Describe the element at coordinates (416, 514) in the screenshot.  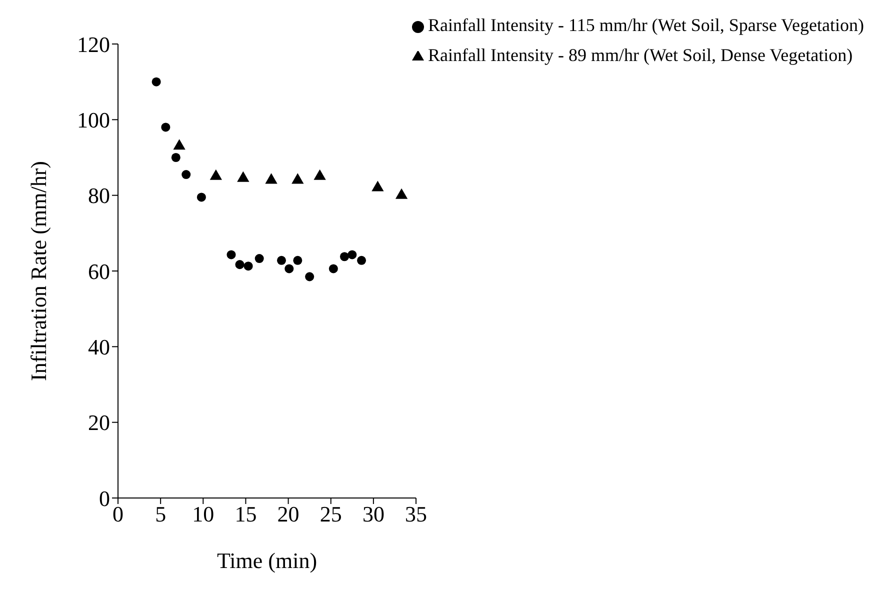
I see `x-tick-label: 35` at that location.